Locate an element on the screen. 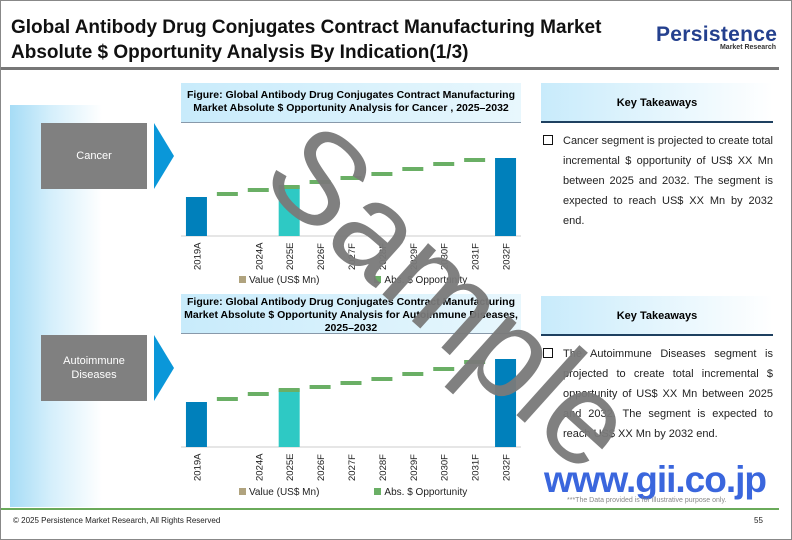  page-number: 55 is located at coordinates (758, 520).